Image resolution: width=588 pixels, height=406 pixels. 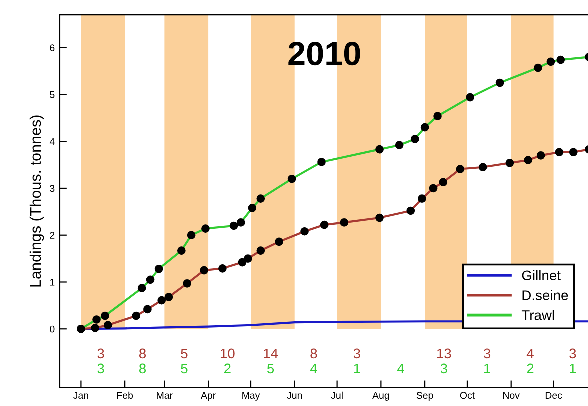 What do you see at coordinates (52, 329) in the screenshot?
I see `y-tick-label: 0` at bounding box center [52, 329].